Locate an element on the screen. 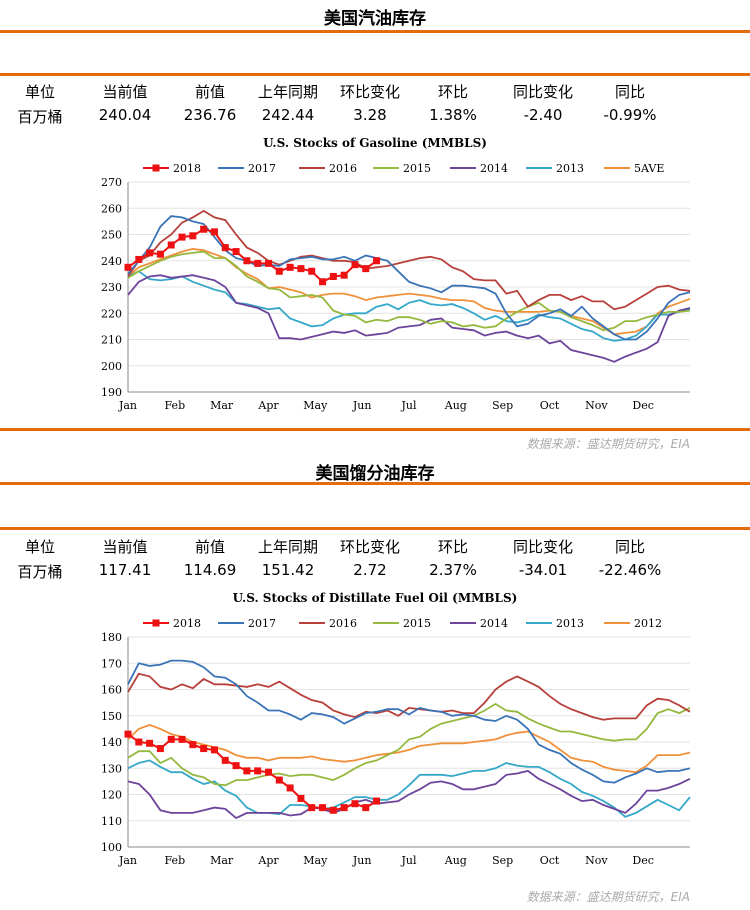 The height and width of the screenshot is (910, 750). y-tick-label: 190 is located at coordinates (111, 392).